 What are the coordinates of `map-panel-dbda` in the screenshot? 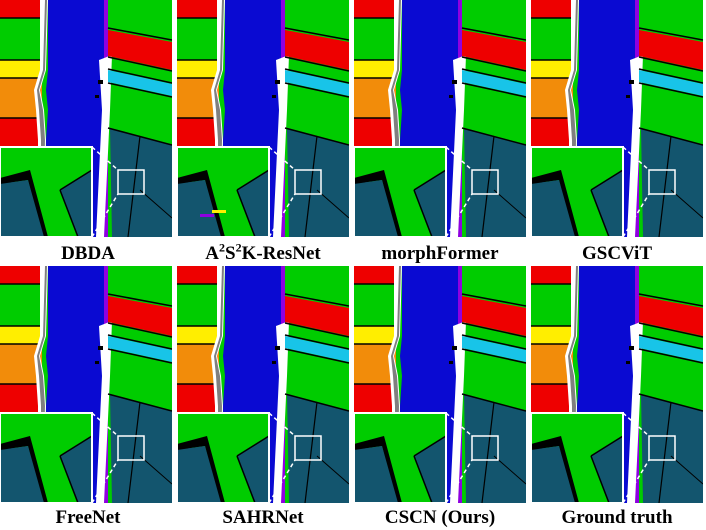 It's located at (86, 118).